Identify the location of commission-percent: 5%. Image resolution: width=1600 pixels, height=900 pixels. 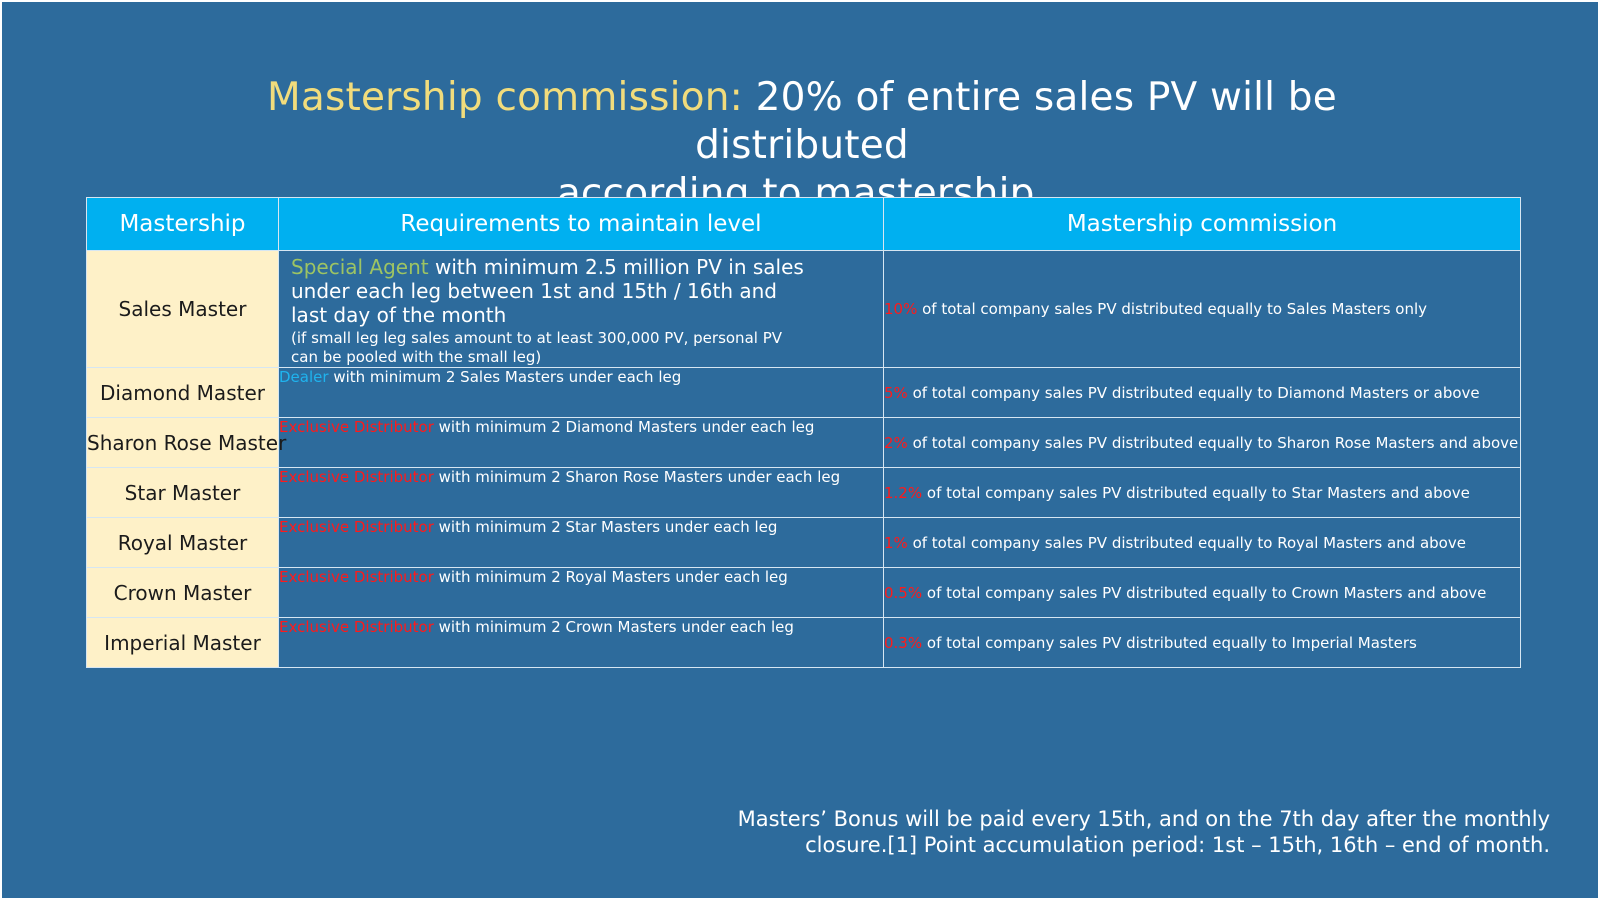
(896, 392).